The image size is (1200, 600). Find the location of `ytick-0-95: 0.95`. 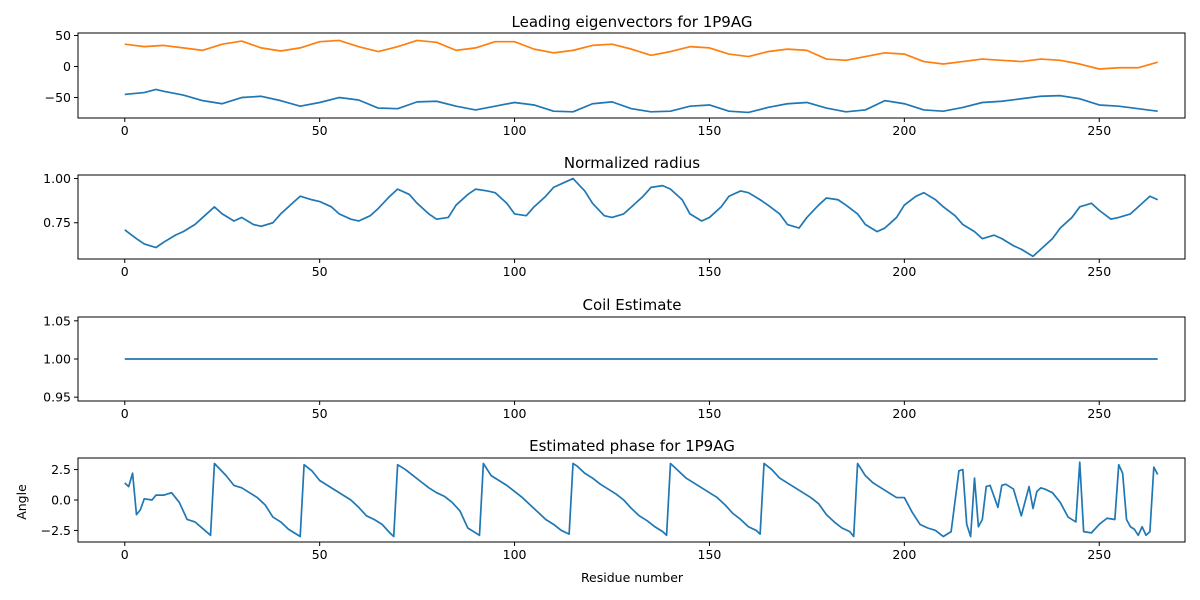

ytick-0-95: 0.95 is located at coordinates (57, 397).